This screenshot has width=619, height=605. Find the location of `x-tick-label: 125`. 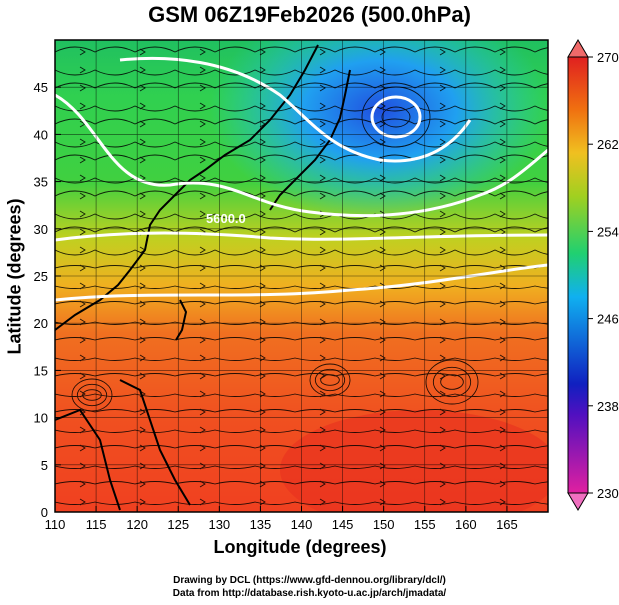

x-tick-label: 125 is located at coordinates (178, 524).